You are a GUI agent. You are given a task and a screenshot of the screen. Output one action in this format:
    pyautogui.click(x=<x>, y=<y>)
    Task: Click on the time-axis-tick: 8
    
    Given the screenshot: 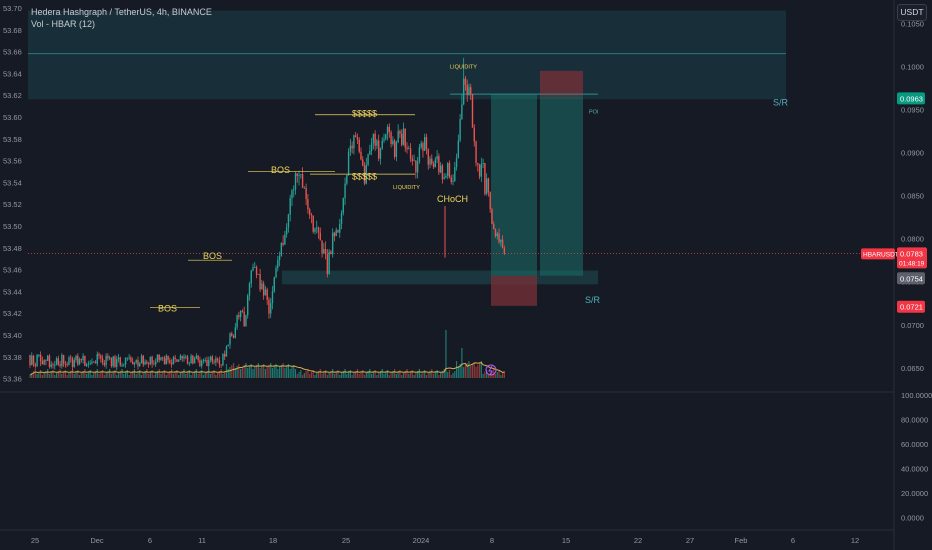 What is the action you would take?
    pyautogui.click(x=492, y=540)
    